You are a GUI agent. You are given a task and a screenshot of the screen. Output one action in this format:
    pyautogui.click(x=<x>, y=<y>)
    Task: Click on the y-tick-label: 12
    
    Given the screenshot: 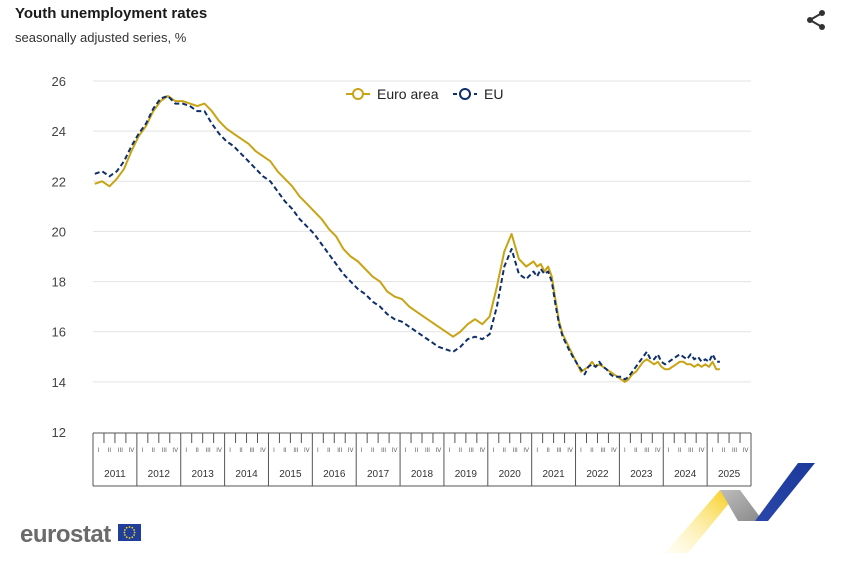 What is the action you would take?
    pyautogui.click(x=59, y=432)
    